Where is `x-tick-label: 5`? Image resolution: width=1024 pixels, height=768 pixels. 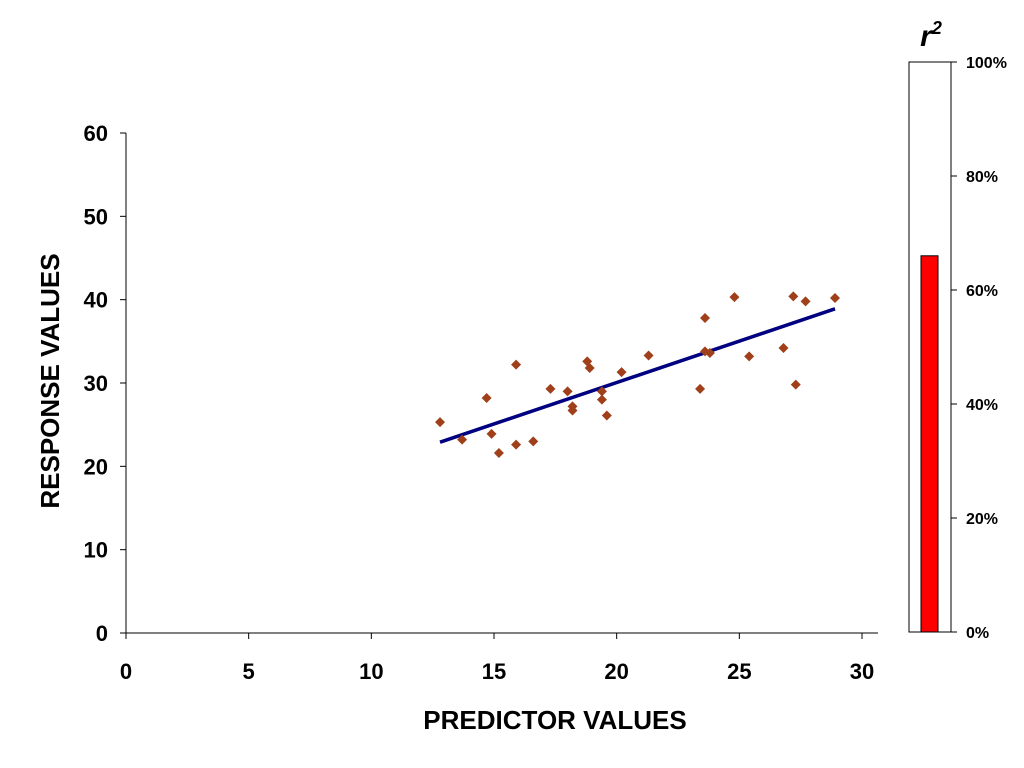
x-tick-label: 5 is located at coordinates (249, 671).